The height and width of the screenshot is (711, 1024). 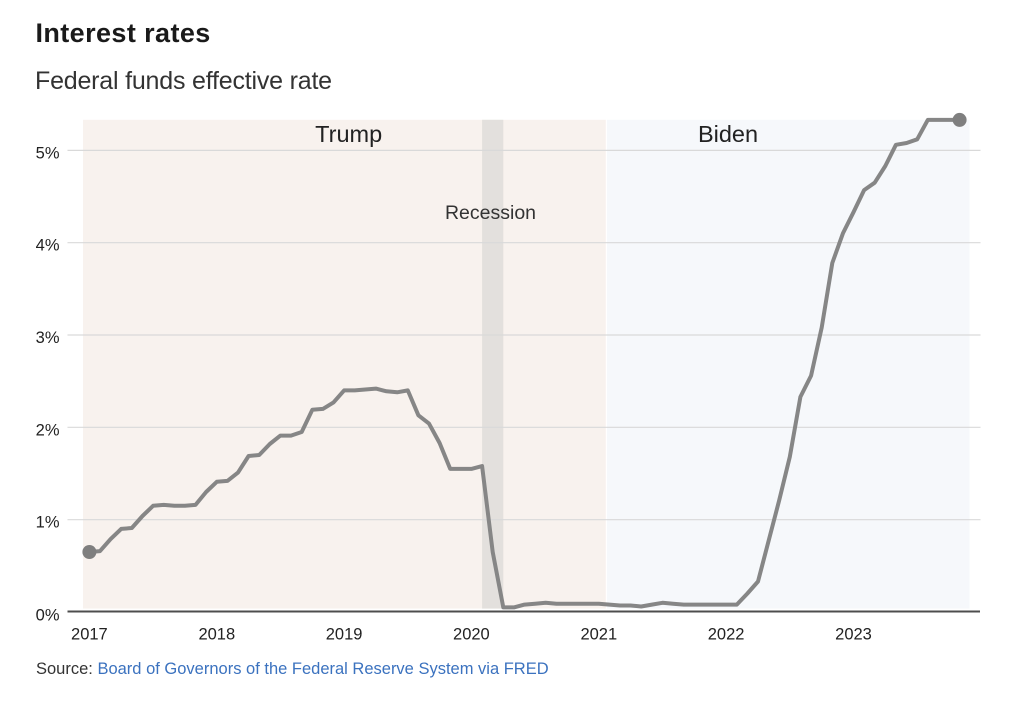 What do you see at coordinates (48, 338) in the screenshot?
I see `svg-text: 3%` at bounding box center [48, 338].